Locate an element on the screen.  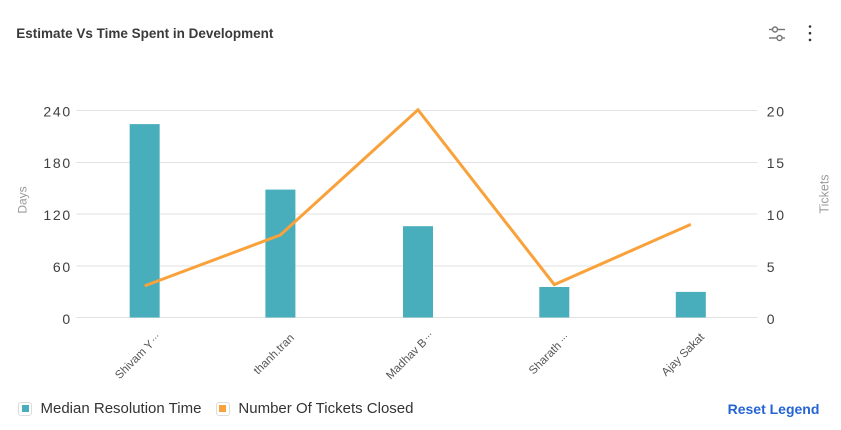
svg-text: Tickets is located at coordinates (824, 193).